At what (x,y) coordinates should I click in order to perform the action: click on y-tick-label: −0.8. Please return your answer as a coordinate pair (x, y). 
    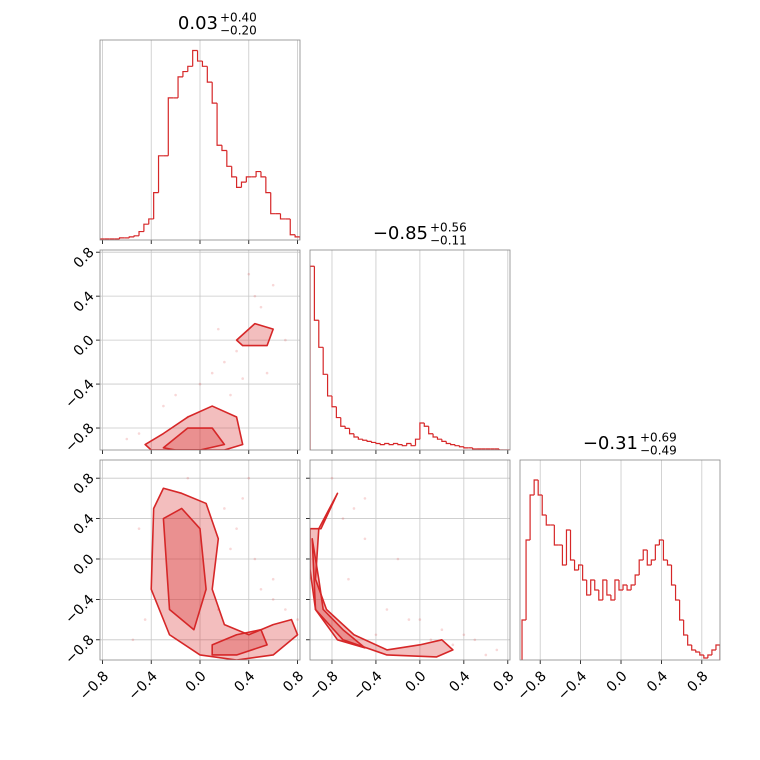
    Looking at the image, I should click on (79, 649).